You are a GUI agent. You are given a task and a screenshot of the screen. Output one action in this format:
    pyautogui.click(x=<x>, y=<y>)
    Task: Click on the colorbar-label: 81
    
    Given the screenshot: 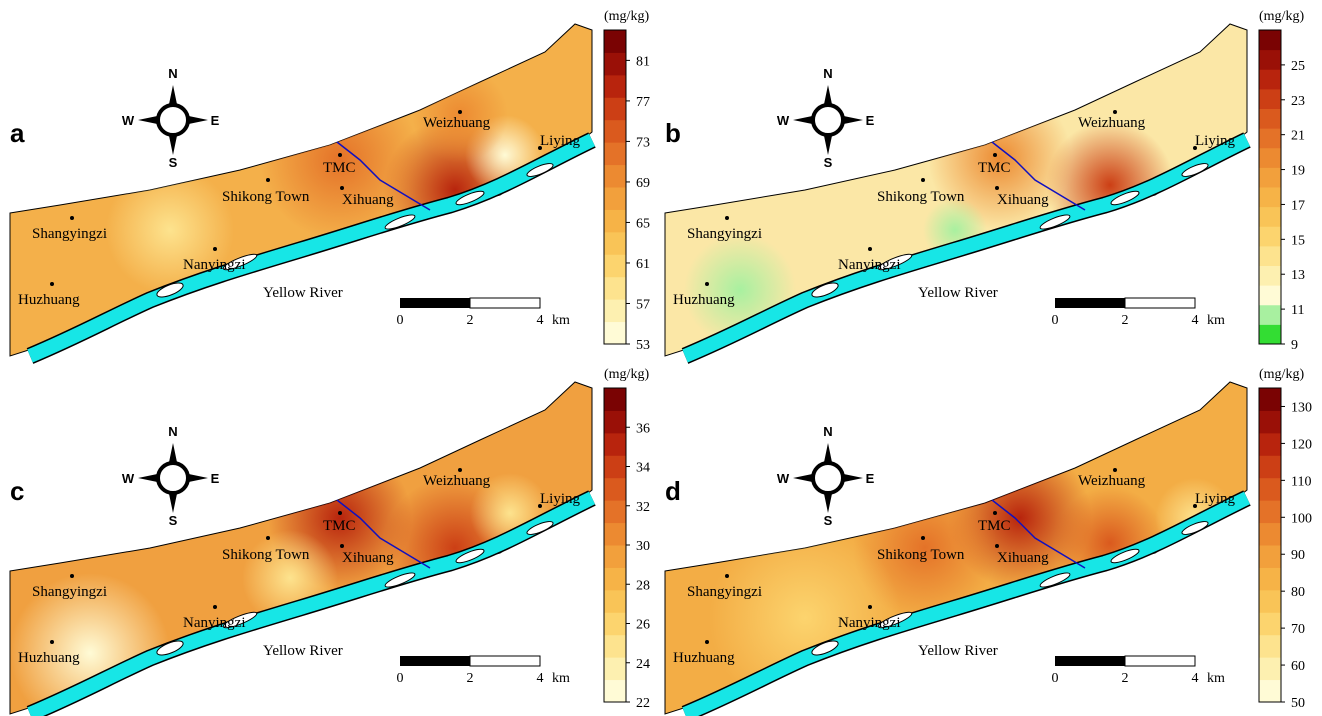 What is the action you would take?
    pyautogui.click(x=643, y=61)
    